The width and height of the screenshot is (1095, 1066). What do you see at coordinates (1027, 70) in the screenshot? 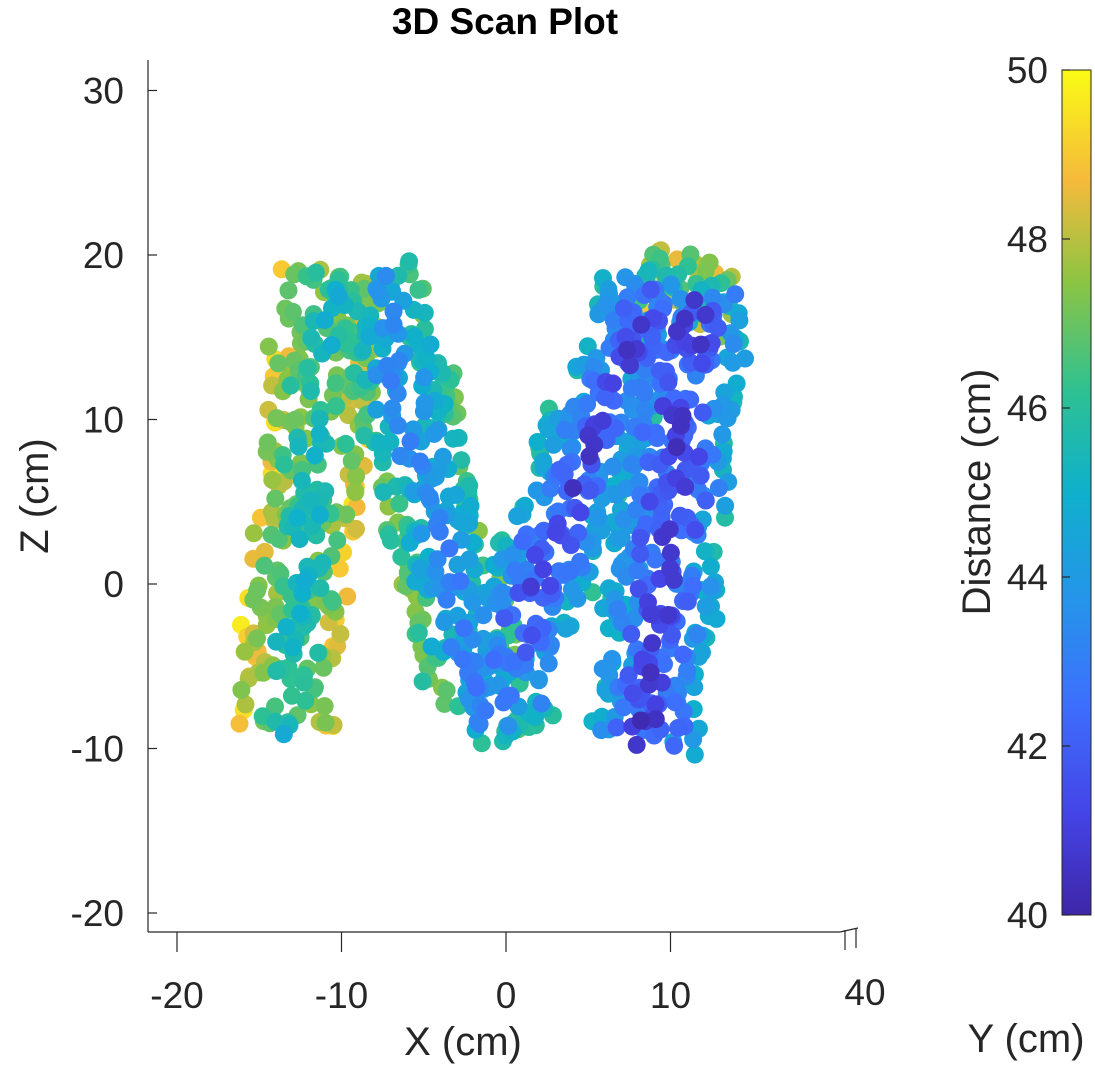
I see `colorbar-tick-label: 50` at bounding box center [1027, 70].